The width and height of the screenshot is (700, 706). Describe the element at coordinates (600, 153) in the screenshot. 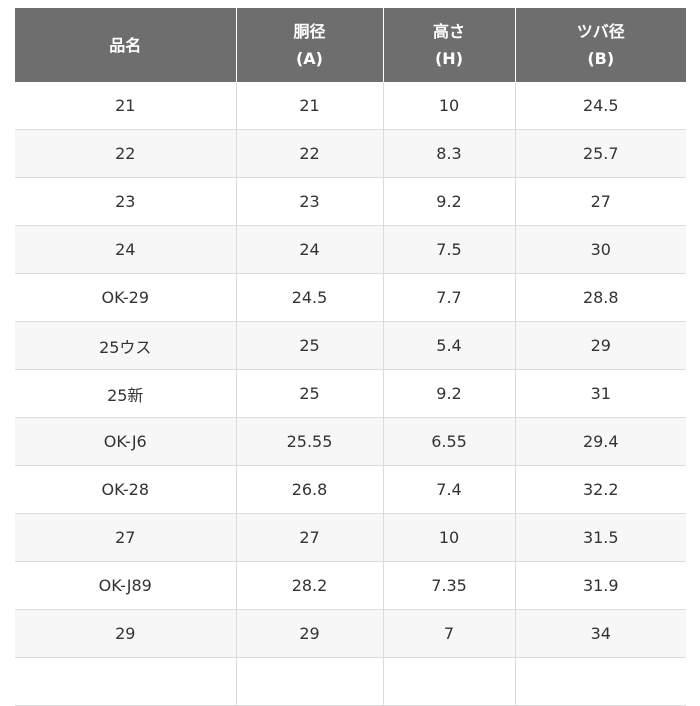

I see `cell-brim-diameter: 25.7` at that location.